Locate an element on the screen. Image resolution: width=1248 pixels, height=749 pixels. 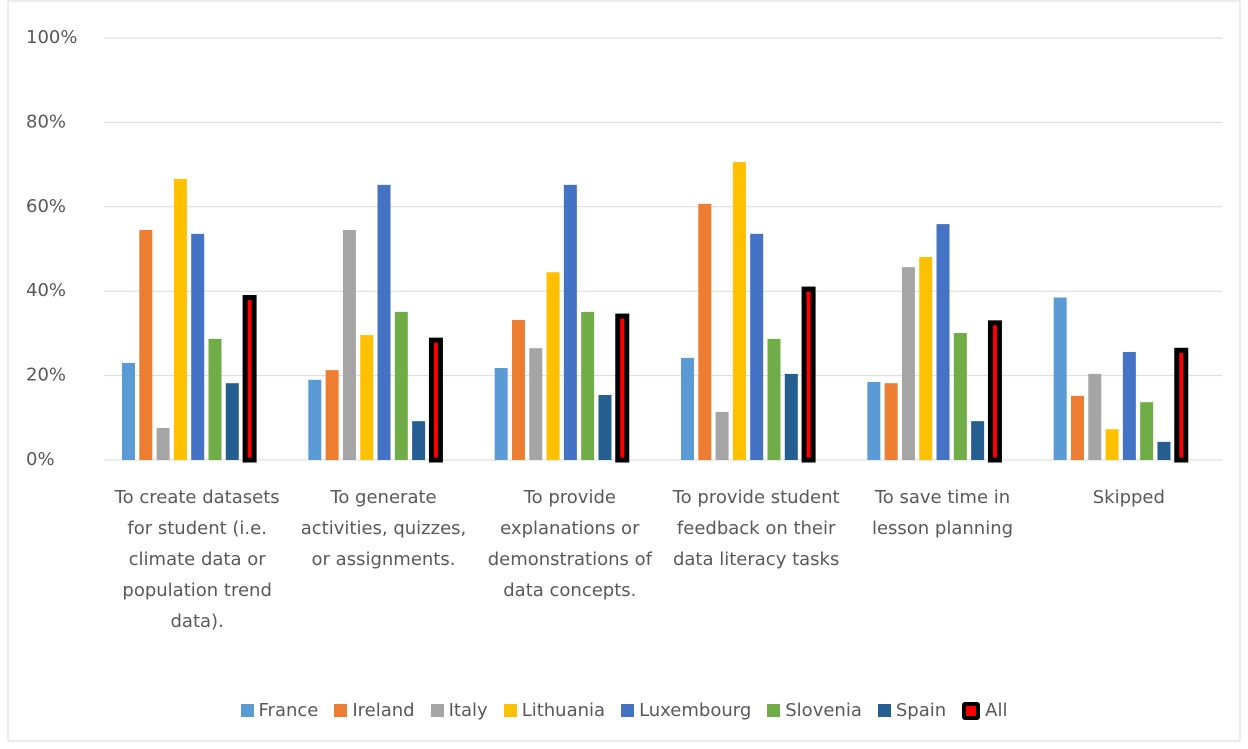
x-tick-label: To save time in lesson planning is located at coordinates (942, 513).